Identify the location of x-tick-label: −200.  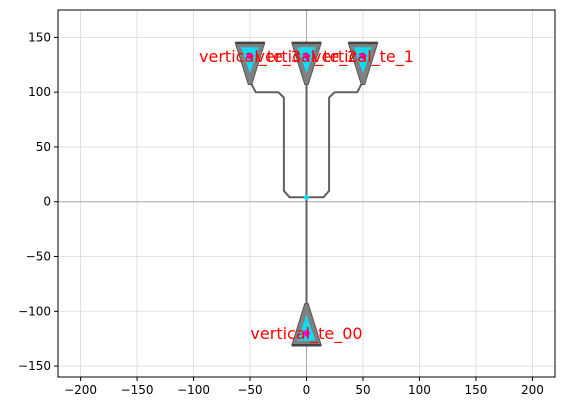
(80, 390).